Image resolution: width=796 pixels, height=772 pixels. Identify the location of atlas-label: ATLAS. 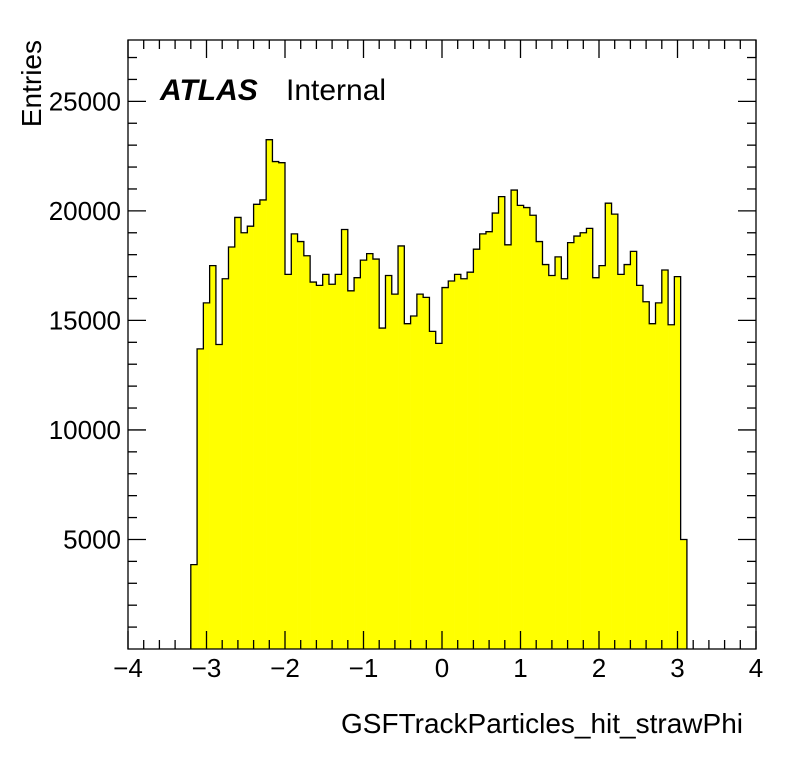
(208, 90).